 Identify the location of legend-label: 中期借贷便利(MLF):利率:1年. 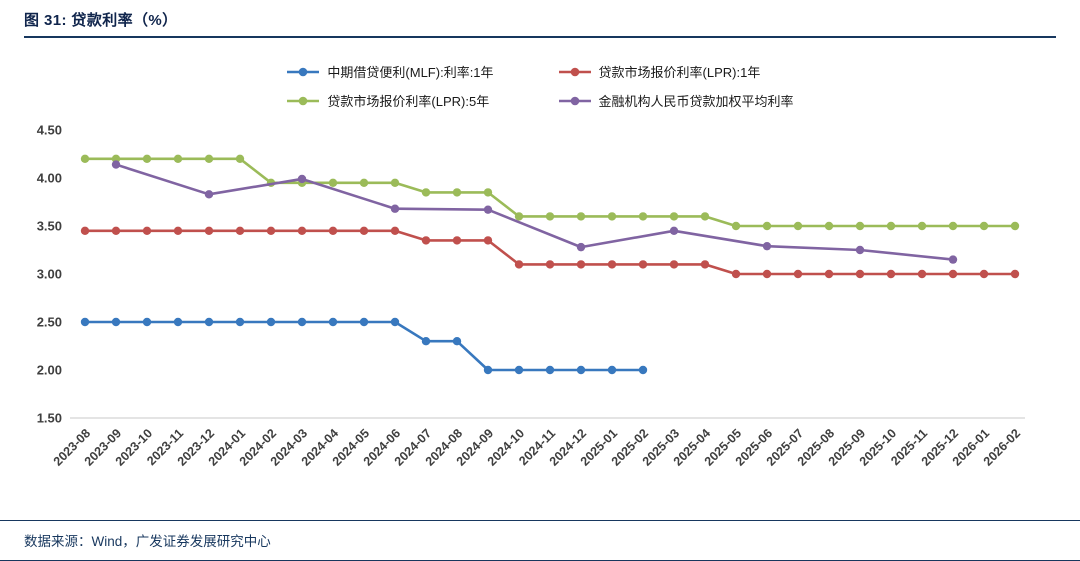
(410, 72).